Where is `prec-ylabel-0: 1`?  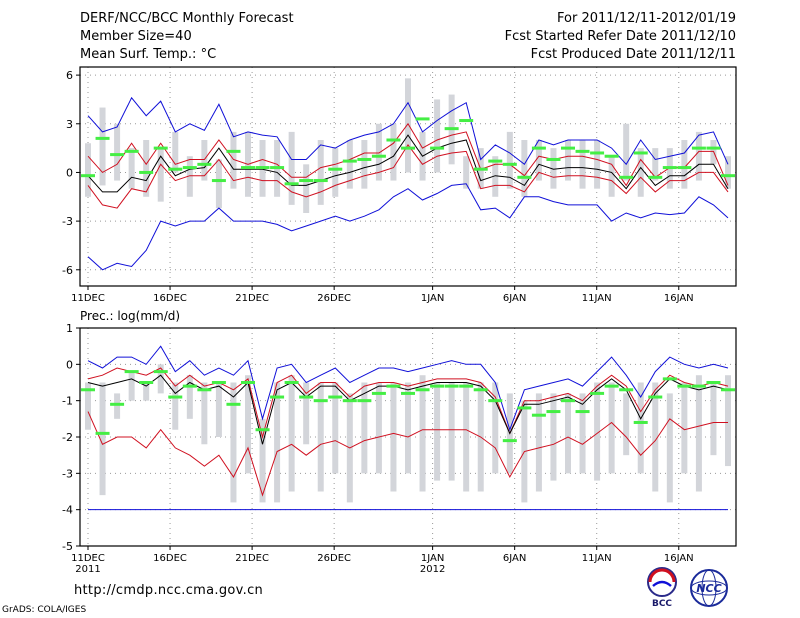 prec-ylabel-0: 1 is located at coordinates (69, 328).